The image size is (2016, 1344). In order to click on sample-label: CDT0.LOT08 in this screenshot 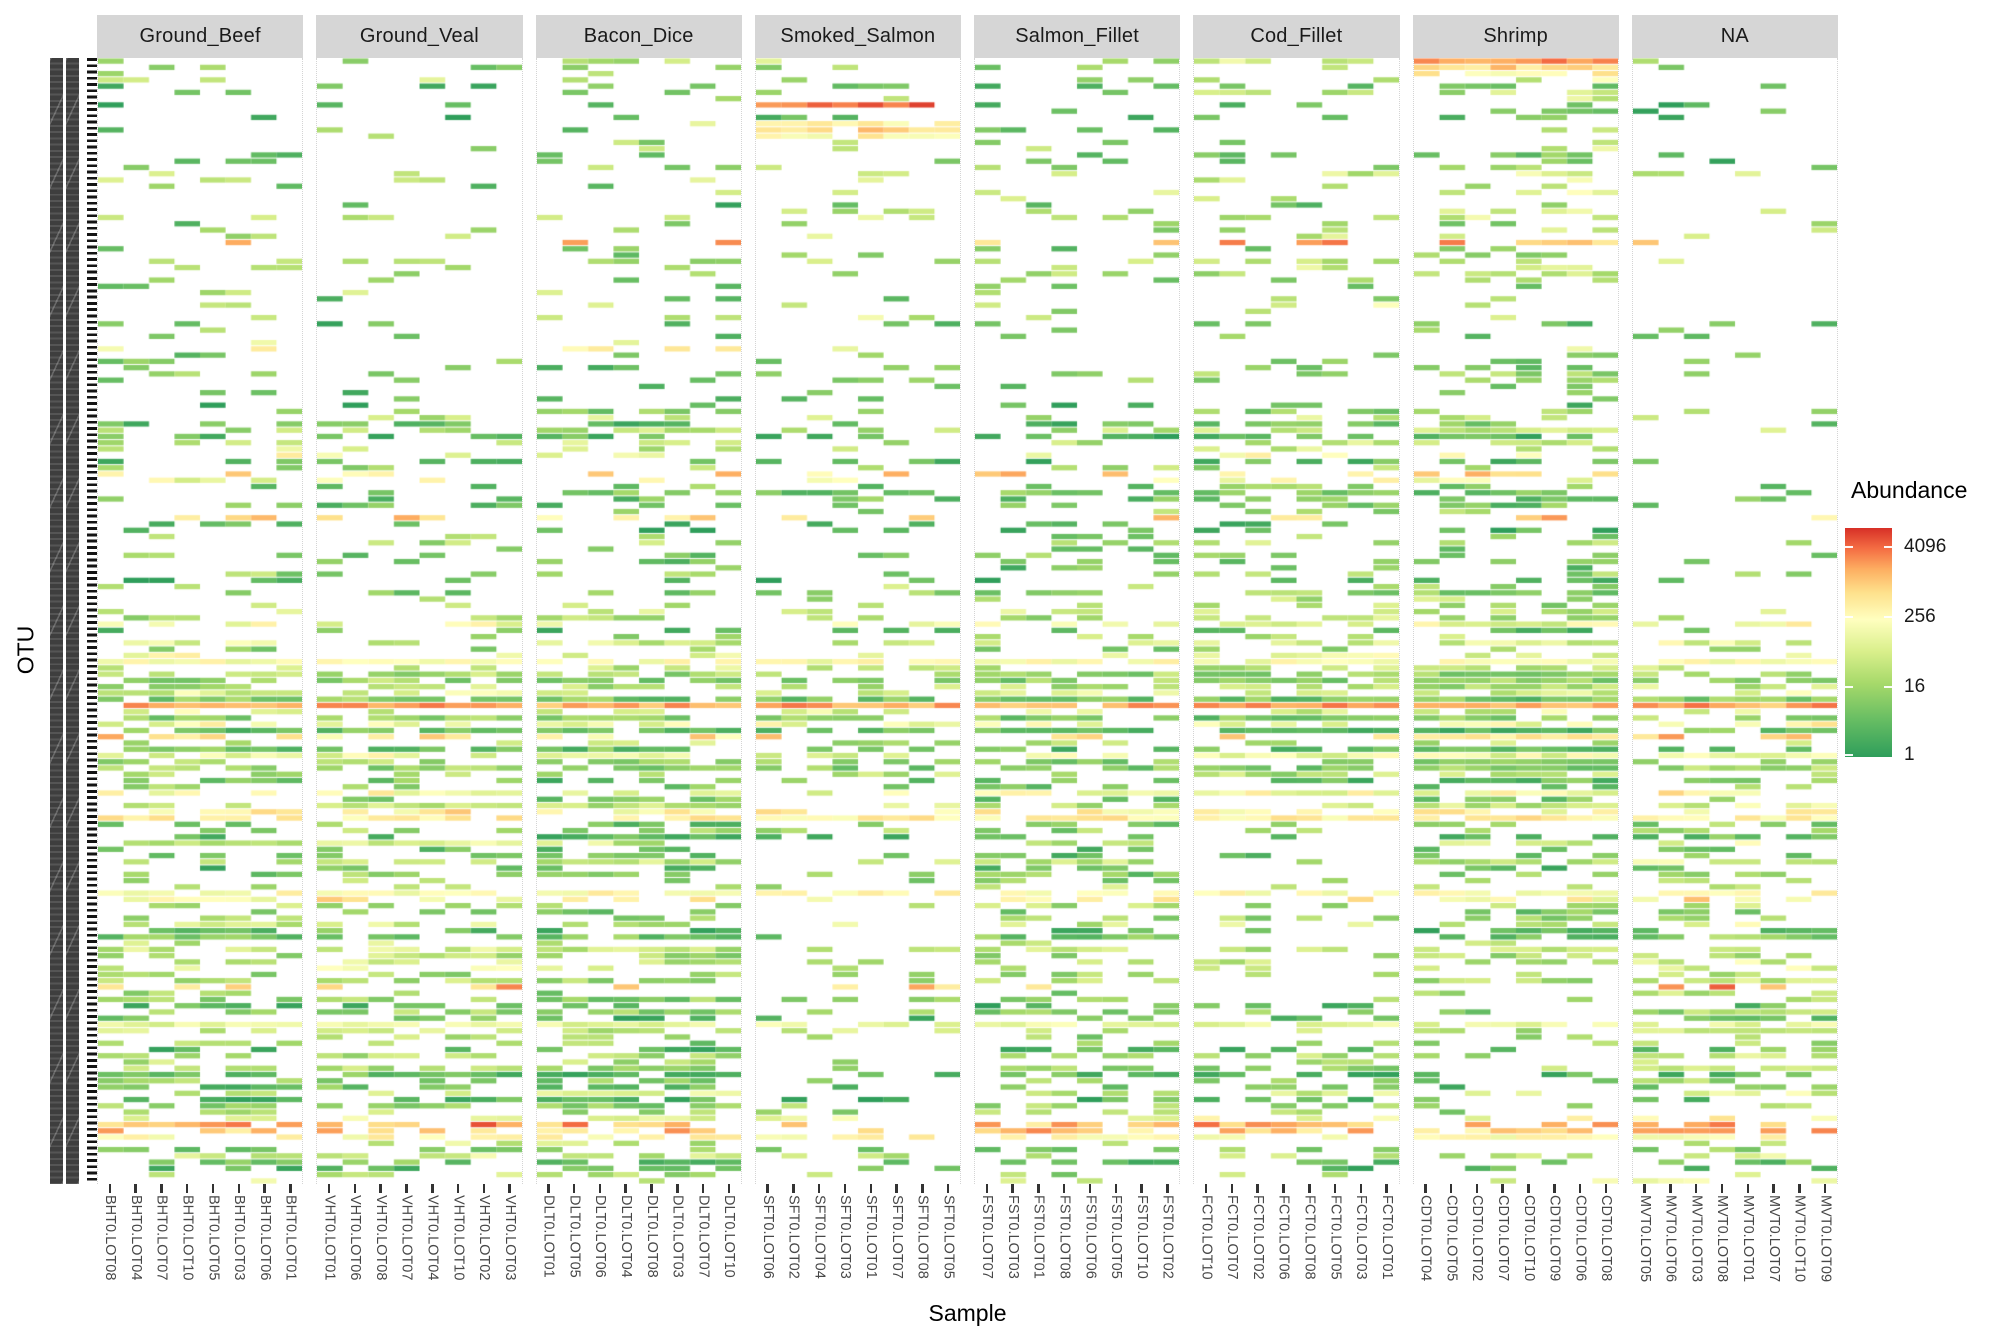, I will do `click(1606, 1238)`.